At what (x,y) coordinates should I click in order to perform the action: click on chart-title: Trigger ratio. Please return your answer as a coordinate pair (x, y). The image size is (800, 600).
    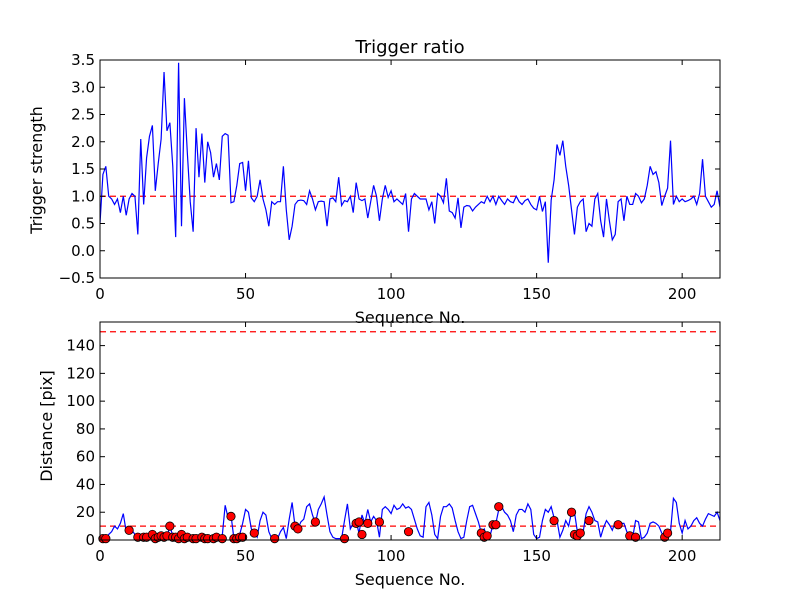
    Looking at the image, I should click on (409, 47).